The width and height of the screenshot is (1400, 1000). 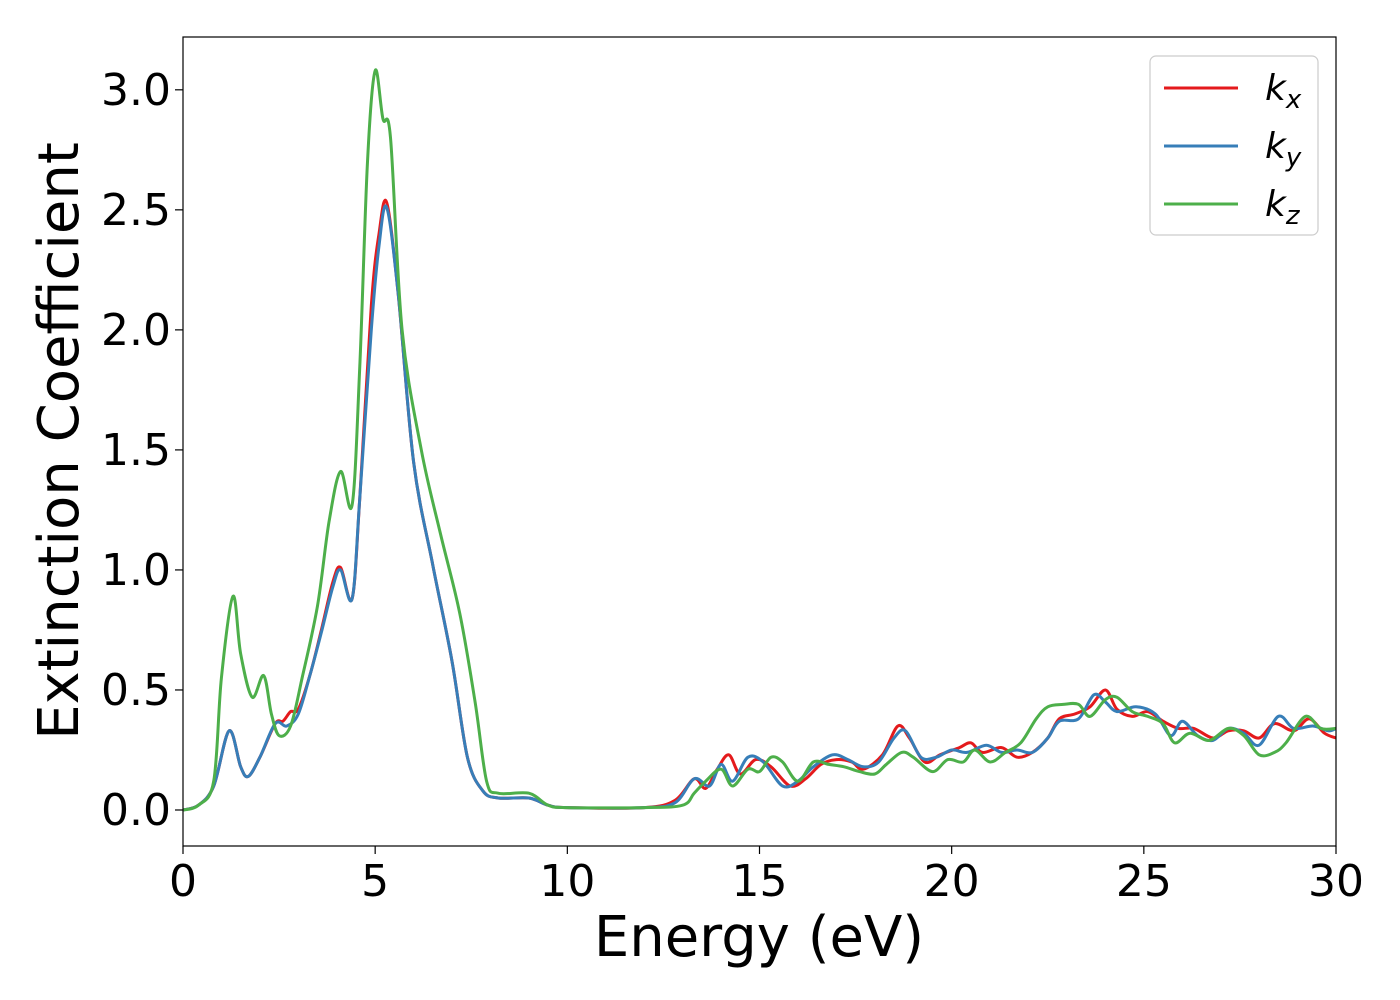 What do you see at coordinates (375, 881) in the screenshot?
I see `x-tick-label: 5` at bounding box center [375, 881].